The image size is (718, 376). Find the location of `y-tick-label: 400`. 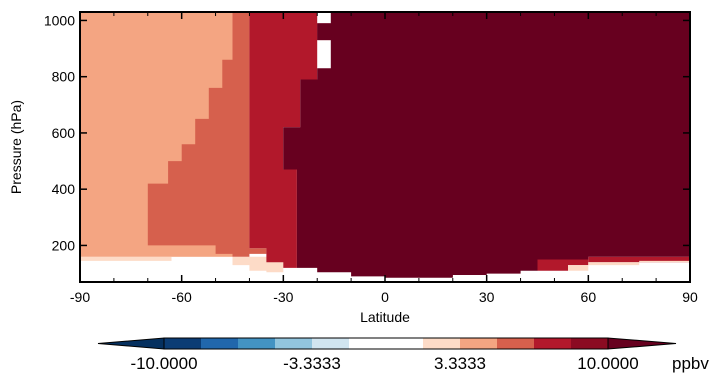

y-tick-label: 400 is located at coordinates (64, 189).